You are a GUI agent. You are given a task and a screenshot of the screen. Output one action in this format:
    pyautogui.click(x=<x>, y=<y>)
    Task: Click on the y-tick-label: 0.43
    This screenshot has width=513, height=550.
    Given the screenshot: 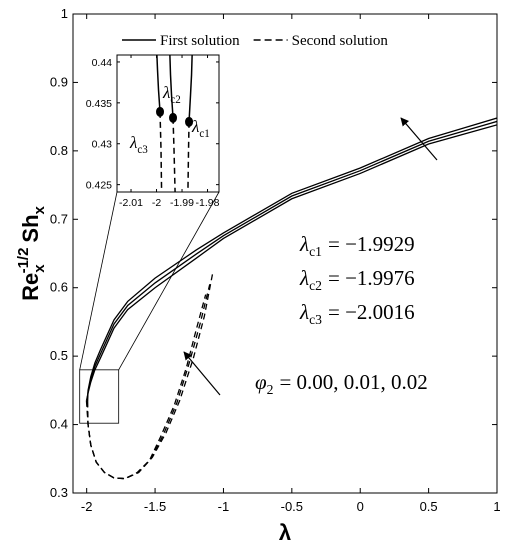 What is the action you would take?
    pyautogui.click(x=102, y=145)
    